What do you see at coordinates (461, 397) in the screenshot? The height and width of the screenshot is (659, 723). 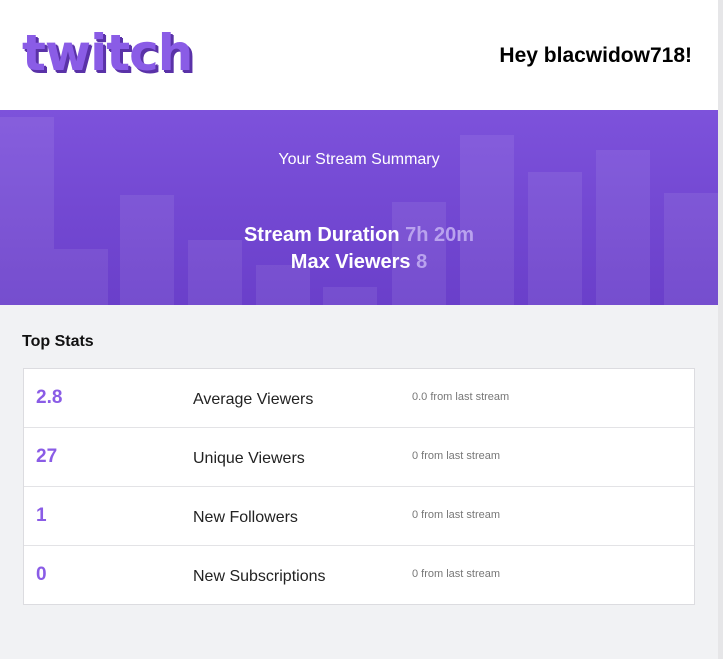 I see `stat-change: 0.0 from last stream` at bounding box center [461, 397].